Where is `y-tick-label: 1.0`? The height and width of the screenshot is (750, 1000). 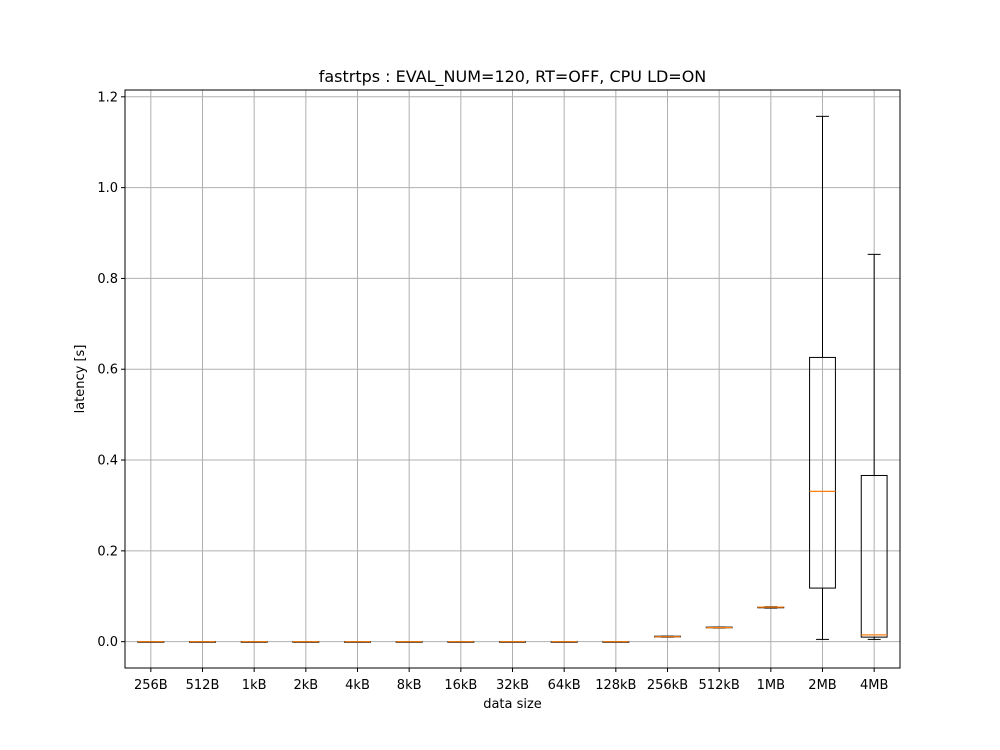
y-tick-label: 1.0 is located at coordinates (107, 188).